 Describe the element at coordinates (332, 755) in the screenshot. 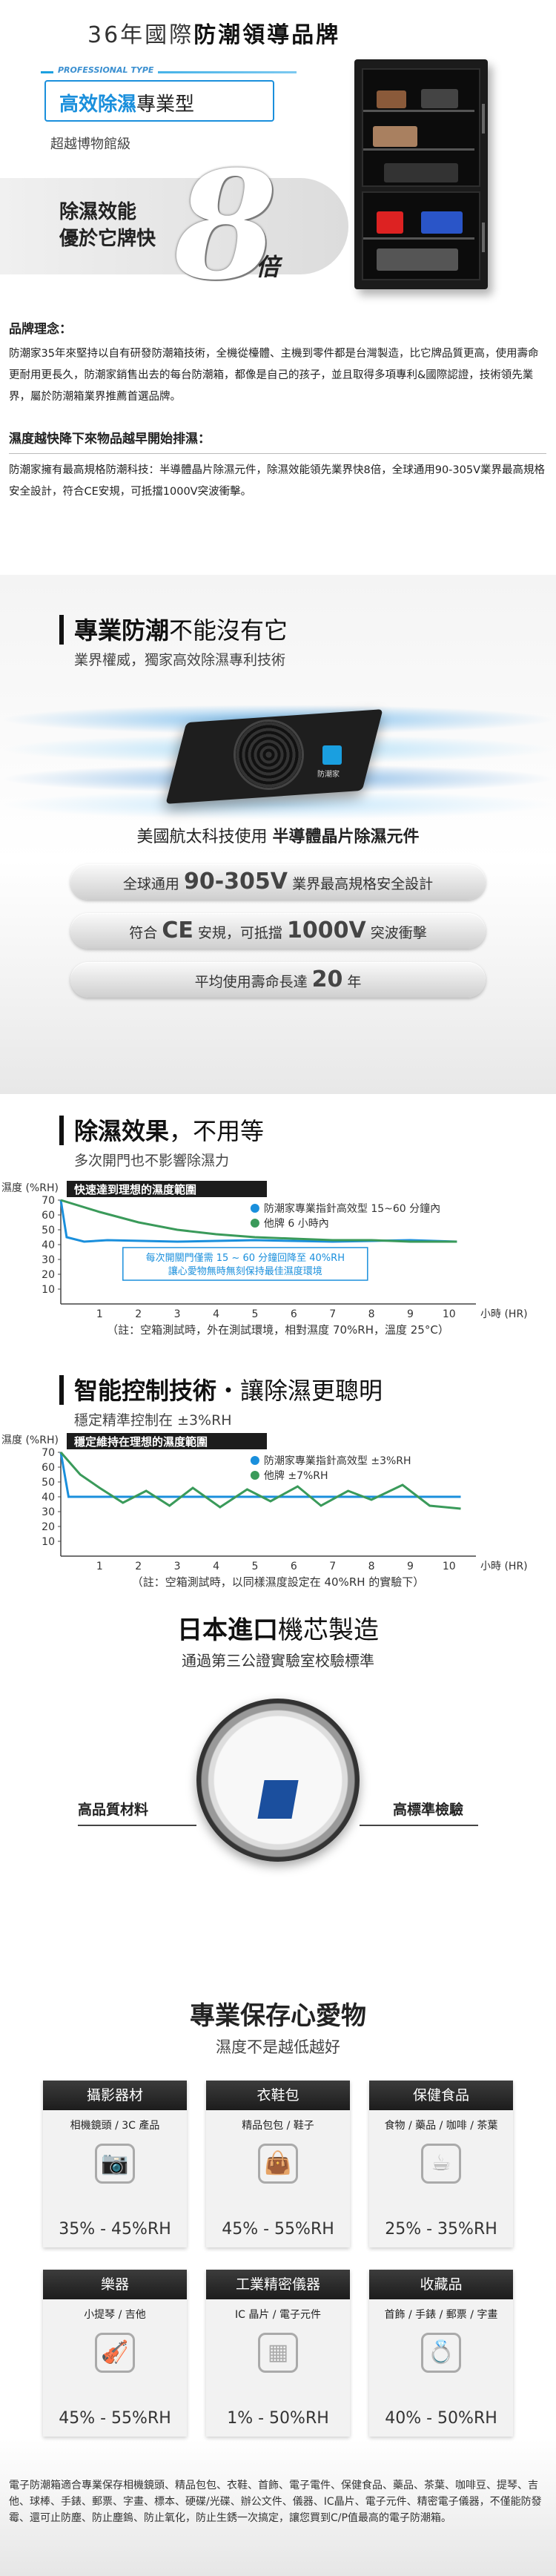

I see `brand-logo-icon` at that location.